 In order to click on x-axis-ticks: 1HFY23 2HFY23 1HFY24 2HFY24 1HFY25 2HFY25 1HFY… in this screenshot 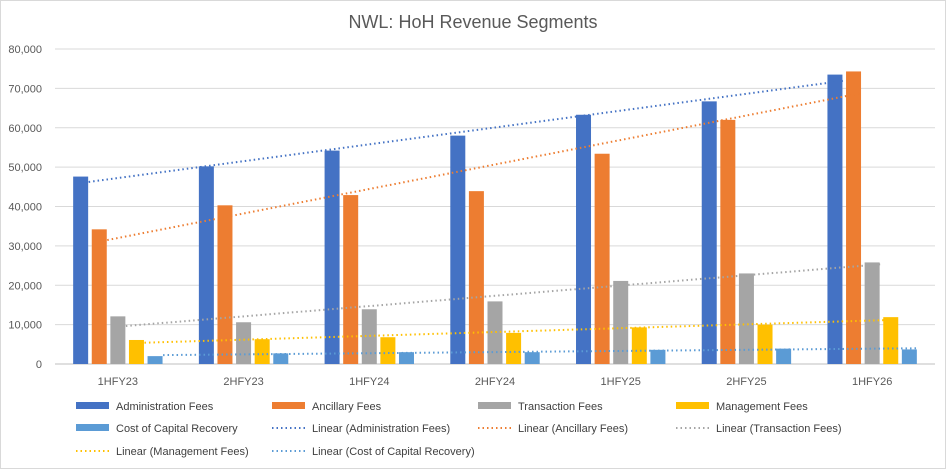, I will do `click(495, 382)`.